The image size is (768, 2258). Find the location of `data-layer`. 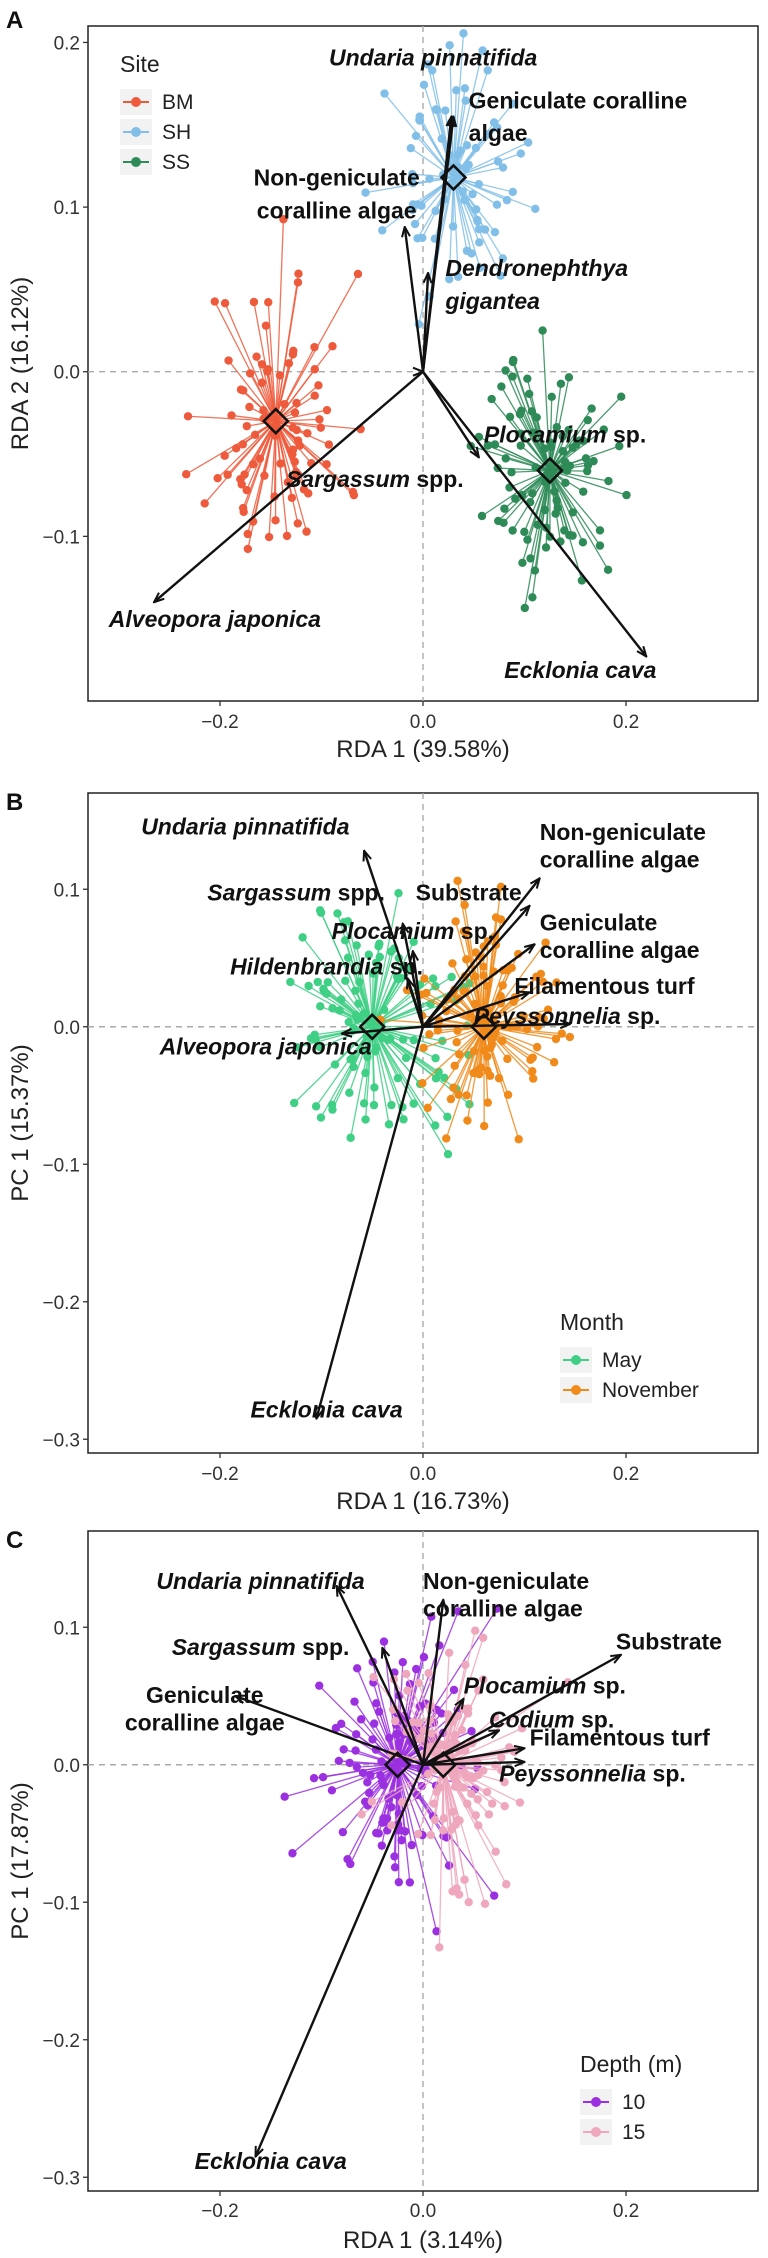

data-layer is located at coordinates (428, 1871).